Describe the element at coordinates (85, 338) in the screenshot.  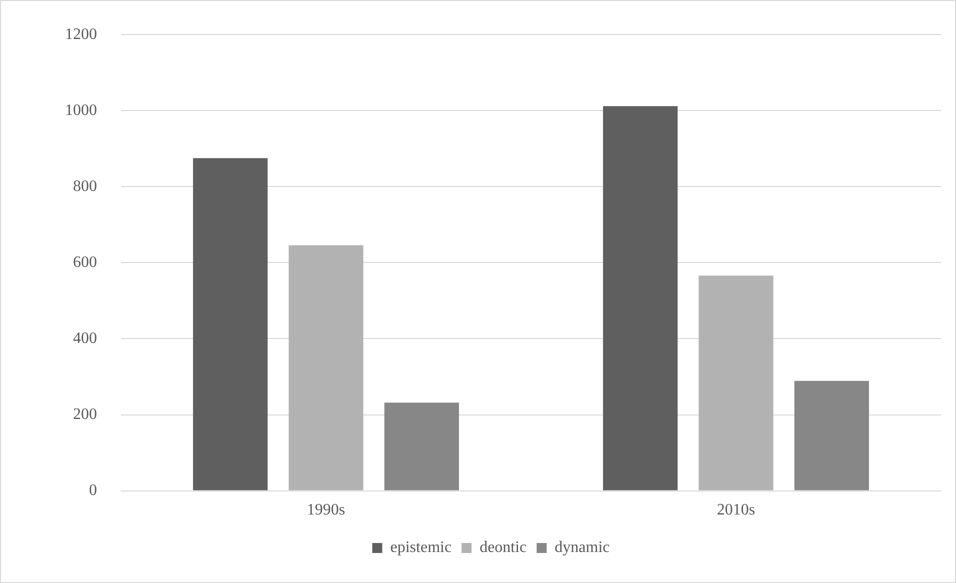
I see `y-tick-label: 400` at that location.